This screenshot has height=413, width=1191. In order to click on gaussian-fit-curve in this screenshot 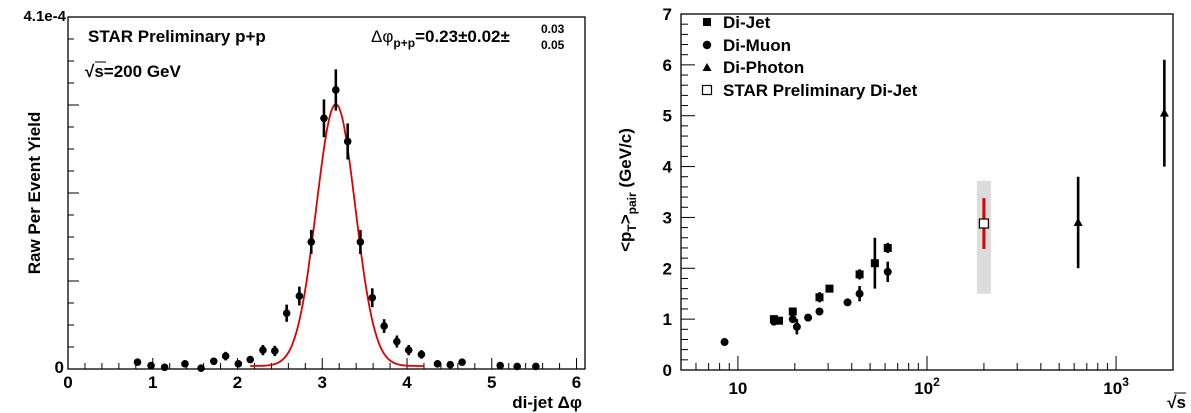, I will do `click(337, 235)`.